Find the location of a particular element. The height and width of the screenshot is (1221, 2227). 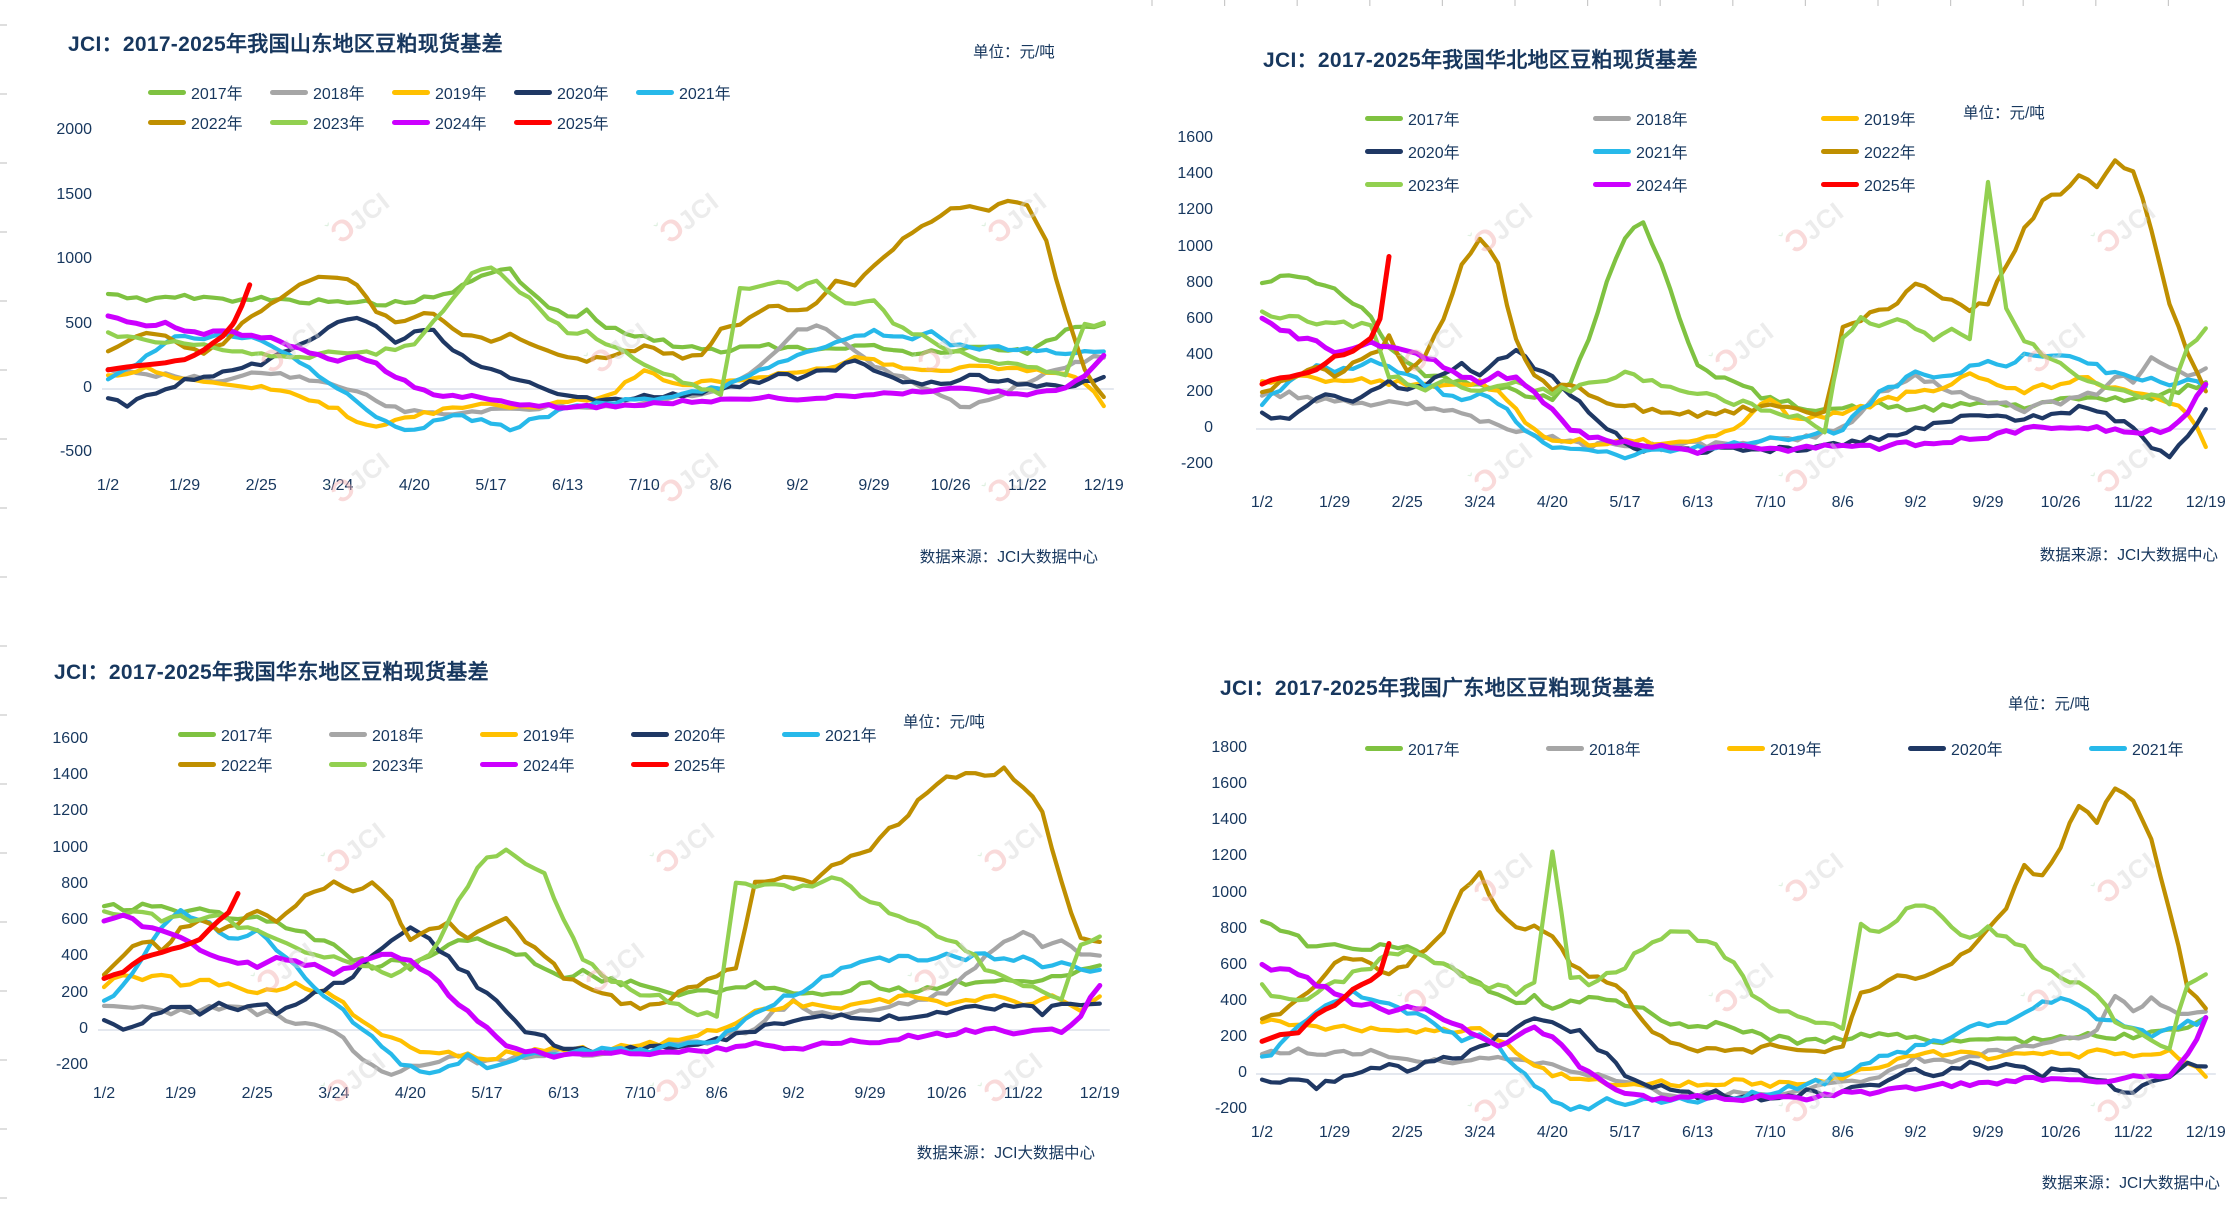

legend-item-2017: 2017年 is located at coordinates (195, 92).